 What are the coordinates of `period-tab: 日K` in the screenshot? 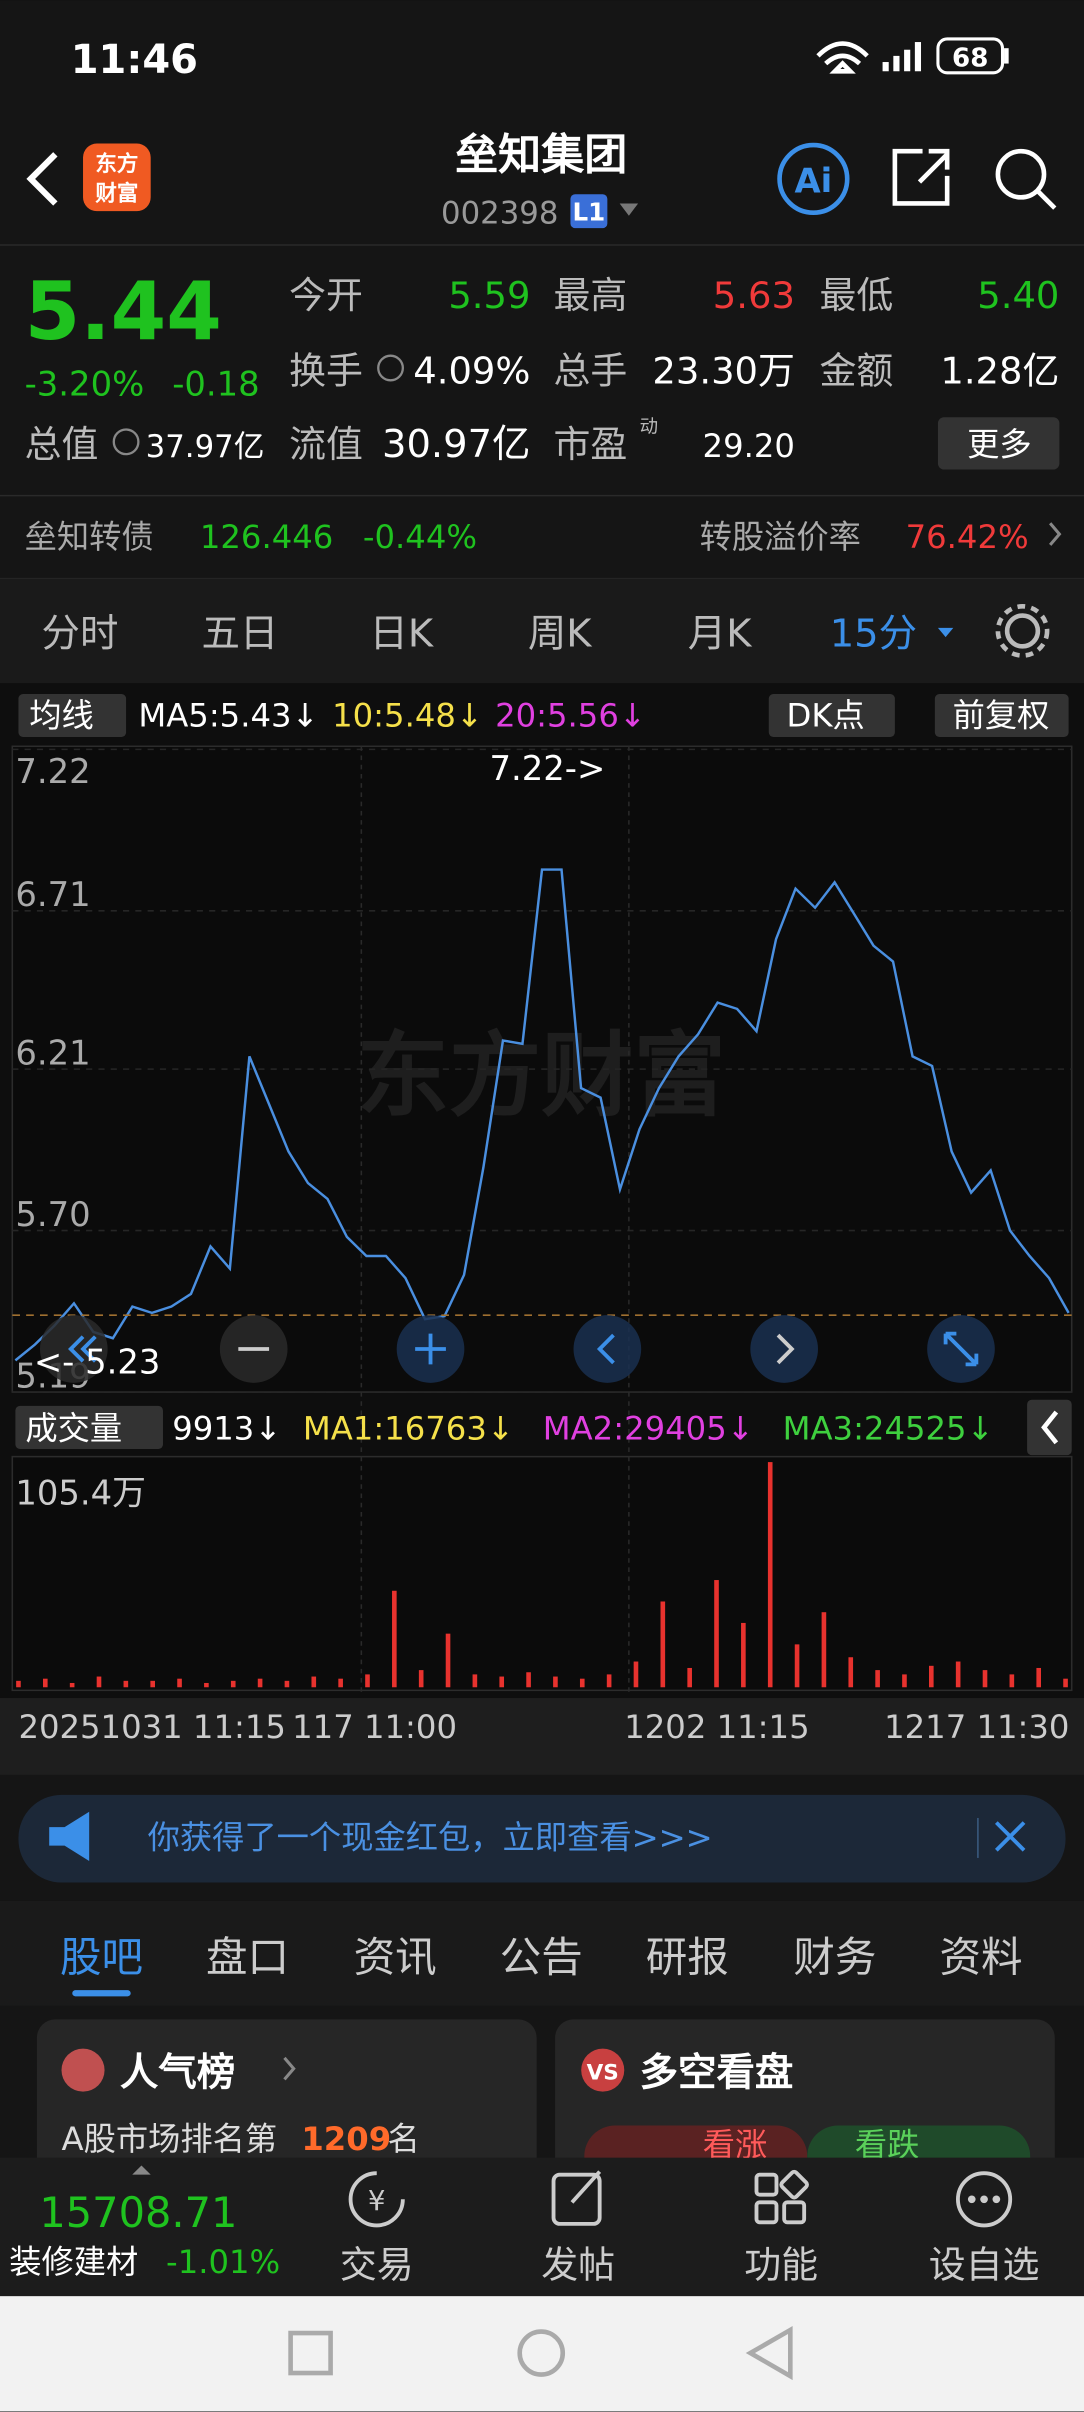 It's located at (401, 633).